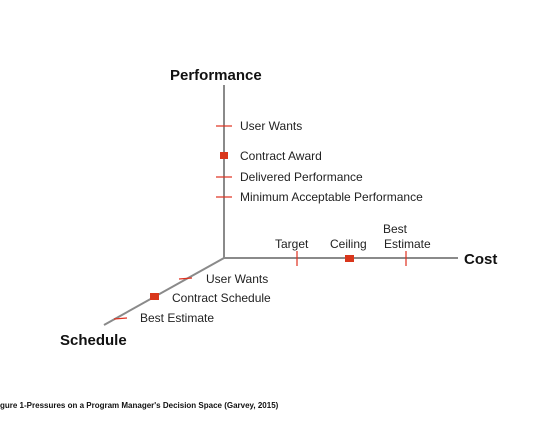 This screenshot has height=422, width=554. I want to click on cost-label-ceiling: Ceiling, so click(348, 244).